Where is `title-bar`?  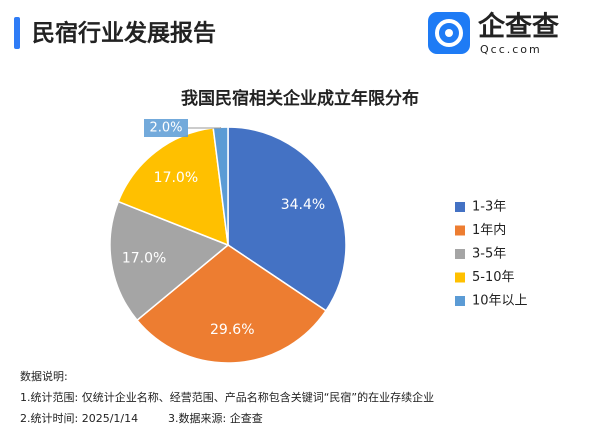 title-bar is located at coordinates (17, 33).